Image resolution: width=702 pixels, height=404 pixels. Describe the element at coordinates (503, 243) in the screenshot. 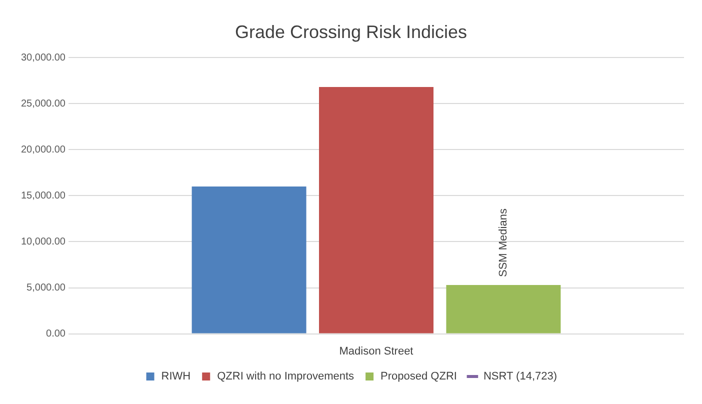

I see `annotation: SSM Medians` at that location.